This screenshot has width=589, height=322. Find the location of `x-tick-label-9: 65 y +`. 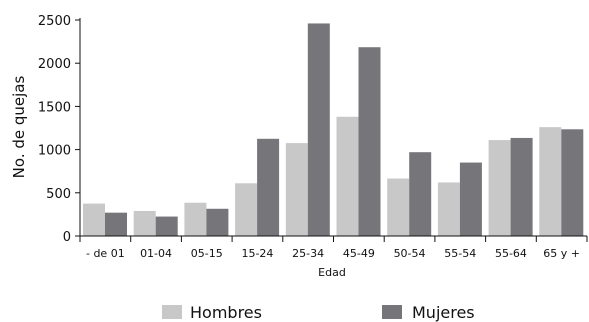

x-tick-label-9: 65 y + is located at coordinates (561, 253).